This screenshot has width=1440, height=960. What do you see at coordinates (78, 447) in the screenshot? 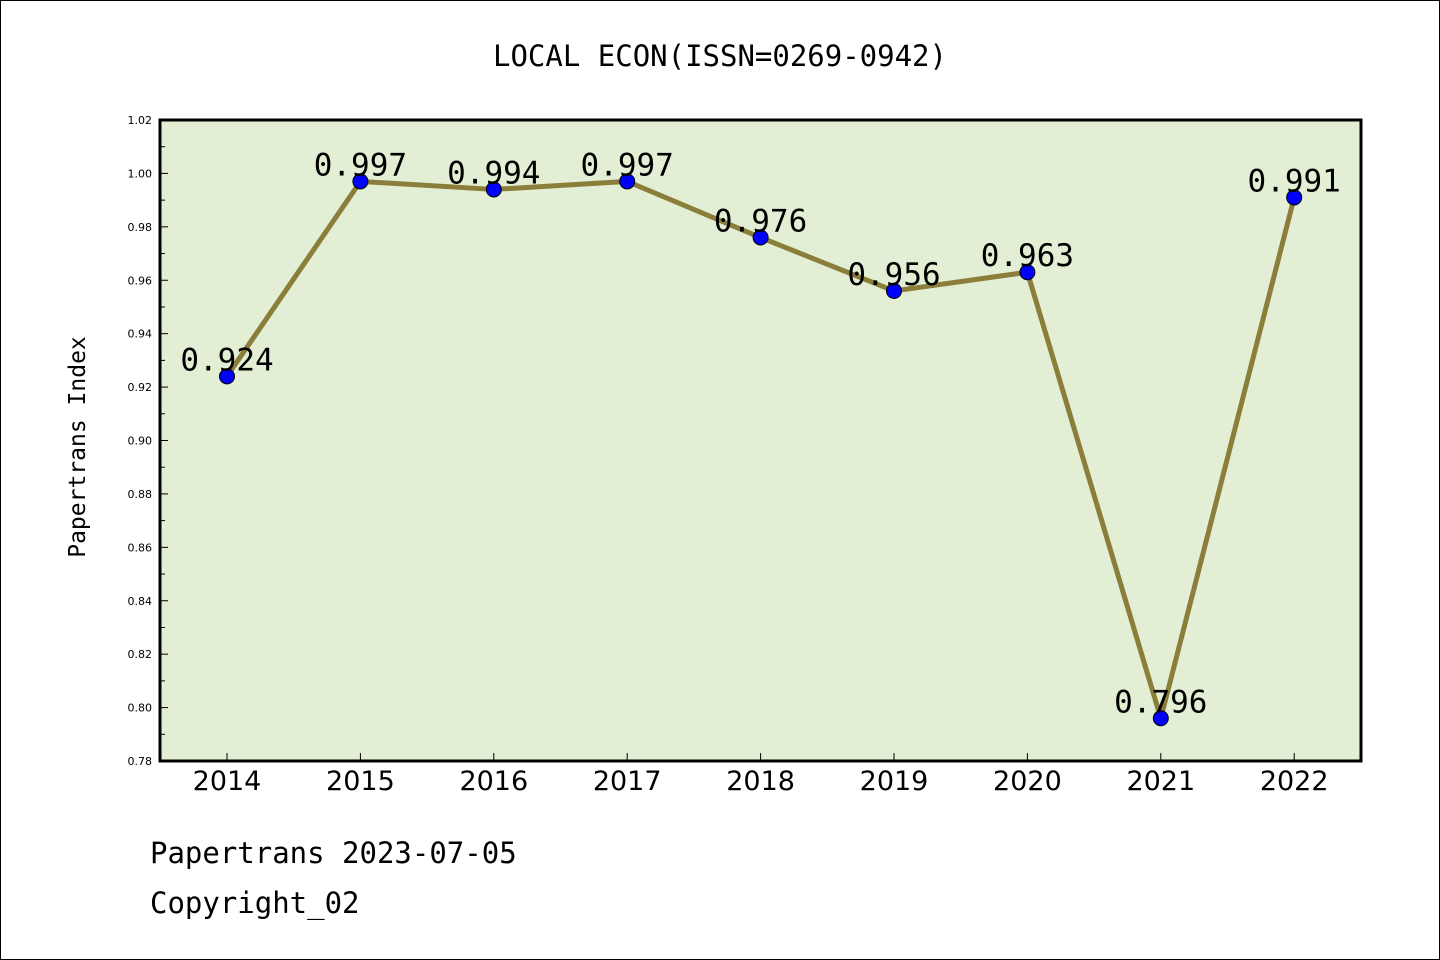
I see `y-axis-label: Papertrans Index` at bounding box center [78, 447].